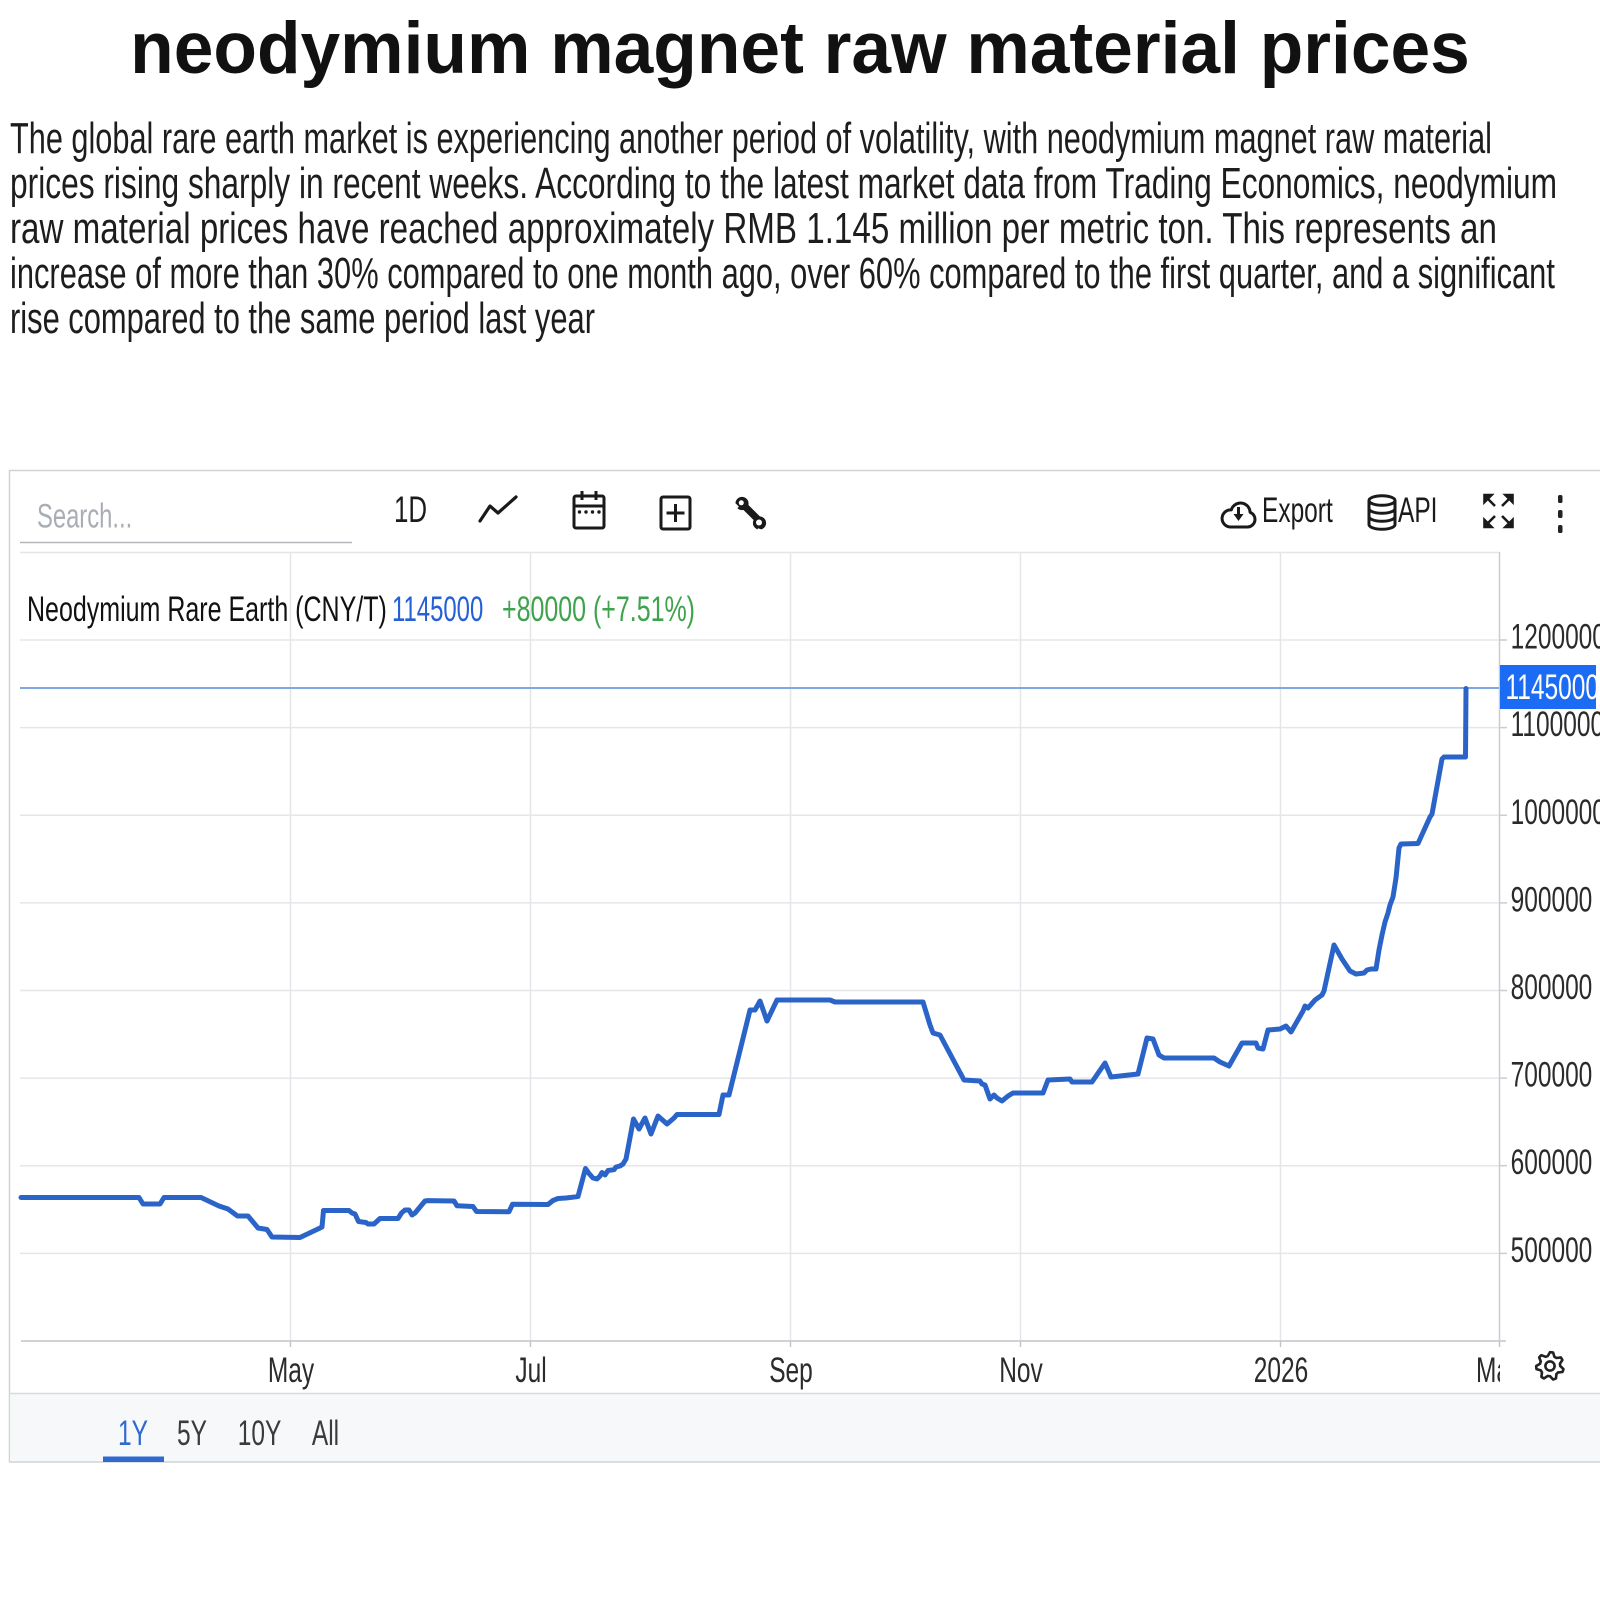  I want to click on svg-text: May, so click(291, 1371).